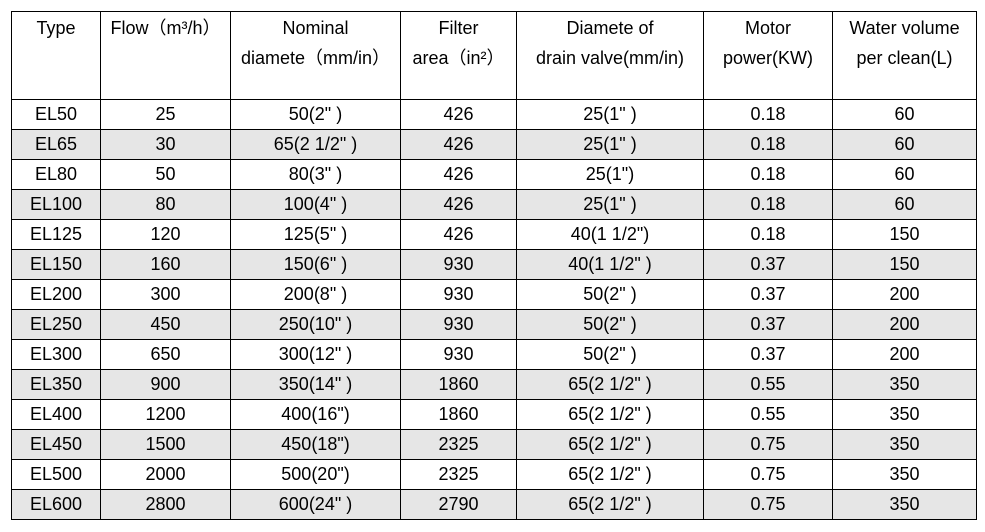 The width and height of the screenshot is (985, 532). I want to click on cell-water-volume: 150, so click(905, 235).